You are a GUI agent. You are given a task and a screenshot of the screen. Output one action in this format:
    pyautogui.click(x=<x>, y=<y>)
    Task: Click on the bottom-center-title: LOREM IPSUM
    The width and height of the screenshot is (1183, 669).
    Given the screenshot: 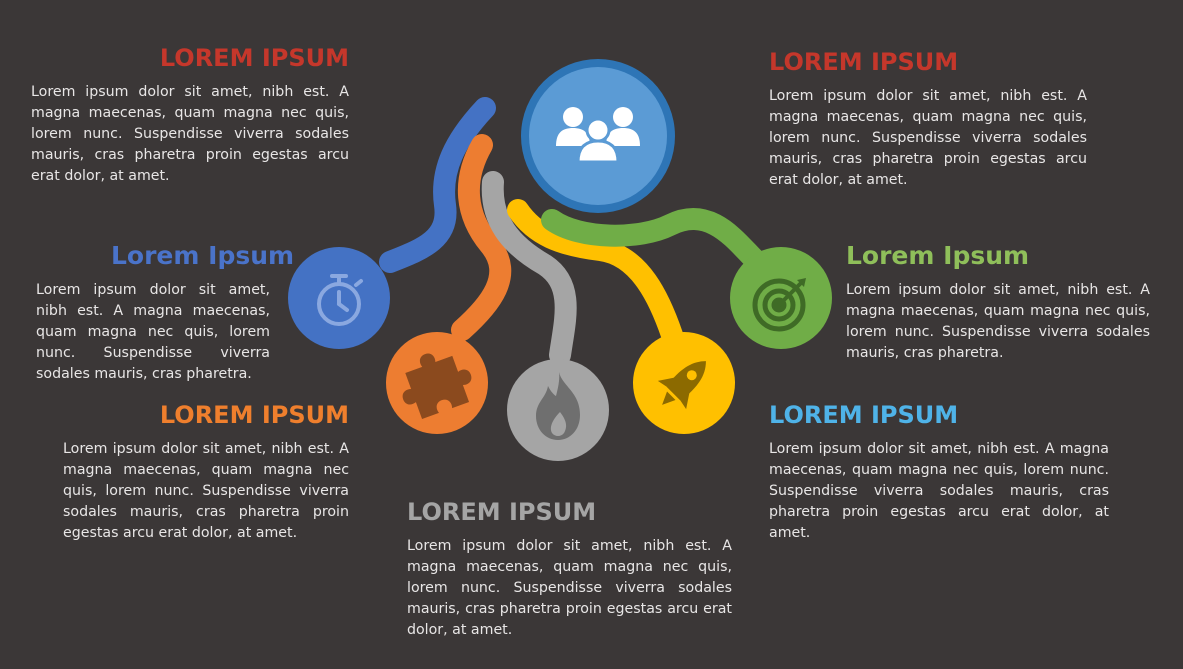 What is the action you would take?
    pyautogui.click(x=502, y=512)
    